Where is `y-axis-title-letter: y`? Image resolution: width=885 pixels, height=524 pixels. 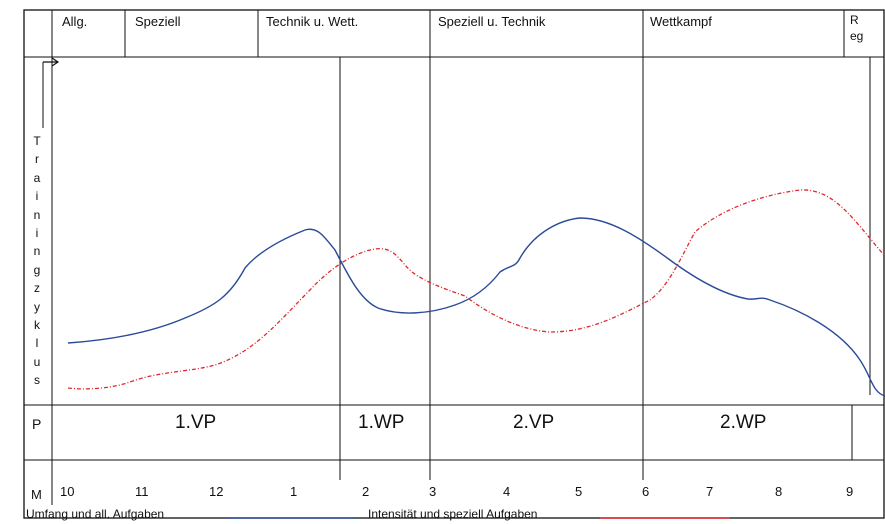 y-axis-title-letter: y is located at coordinates (37, 306).